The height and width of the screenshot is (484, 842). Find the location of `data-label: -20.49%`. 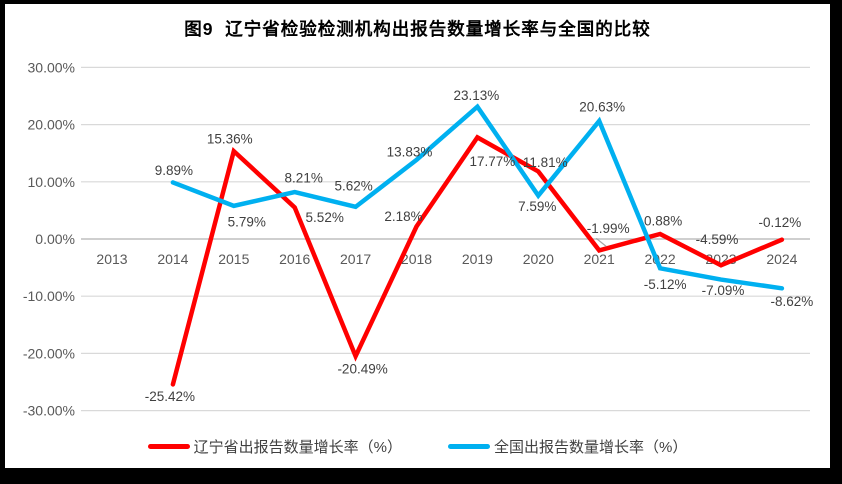

data-label: -20.49% is located at coordinates (362, 369).